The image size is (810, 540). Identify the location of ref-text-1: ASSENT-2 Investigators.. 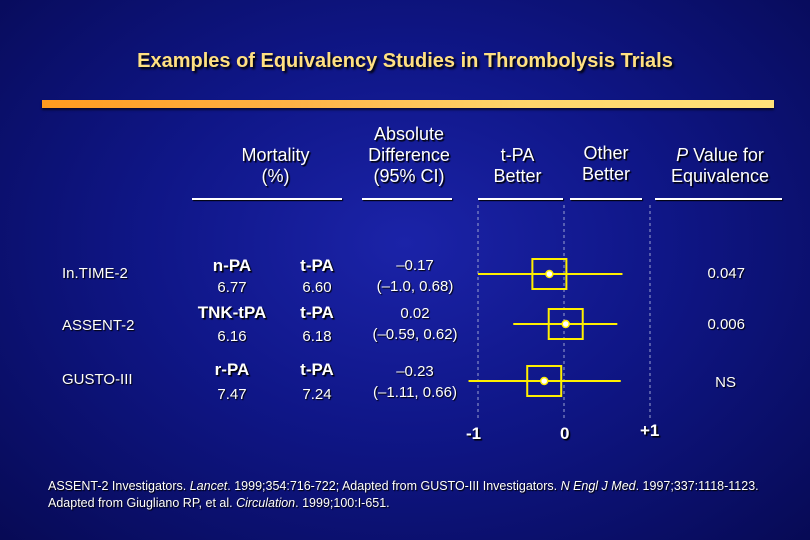
(119, 486).